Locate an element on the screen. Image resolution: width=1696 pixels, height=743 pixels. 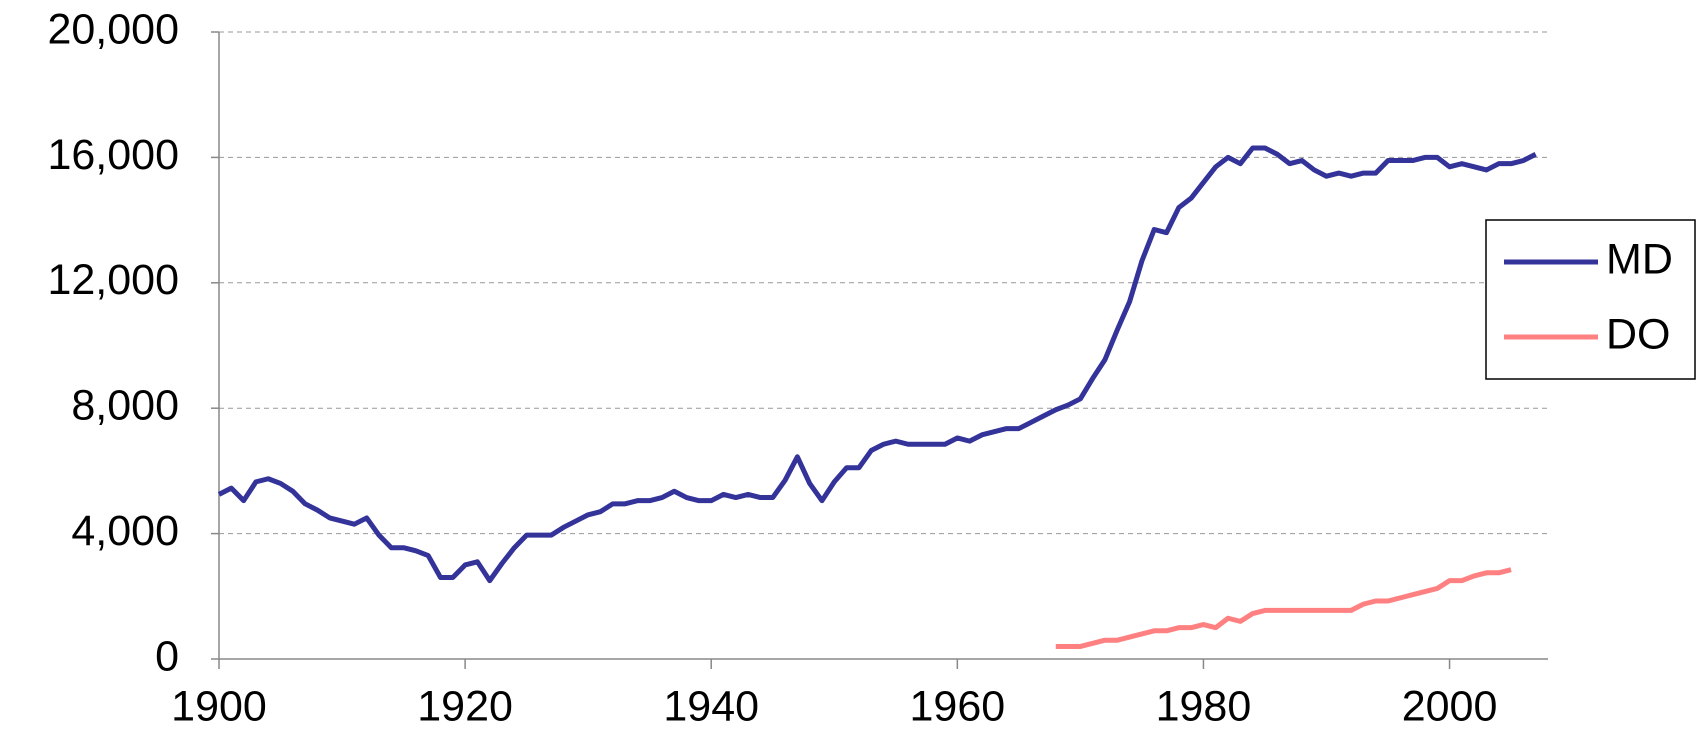
legend-box is located at coordinates (1590, 299).